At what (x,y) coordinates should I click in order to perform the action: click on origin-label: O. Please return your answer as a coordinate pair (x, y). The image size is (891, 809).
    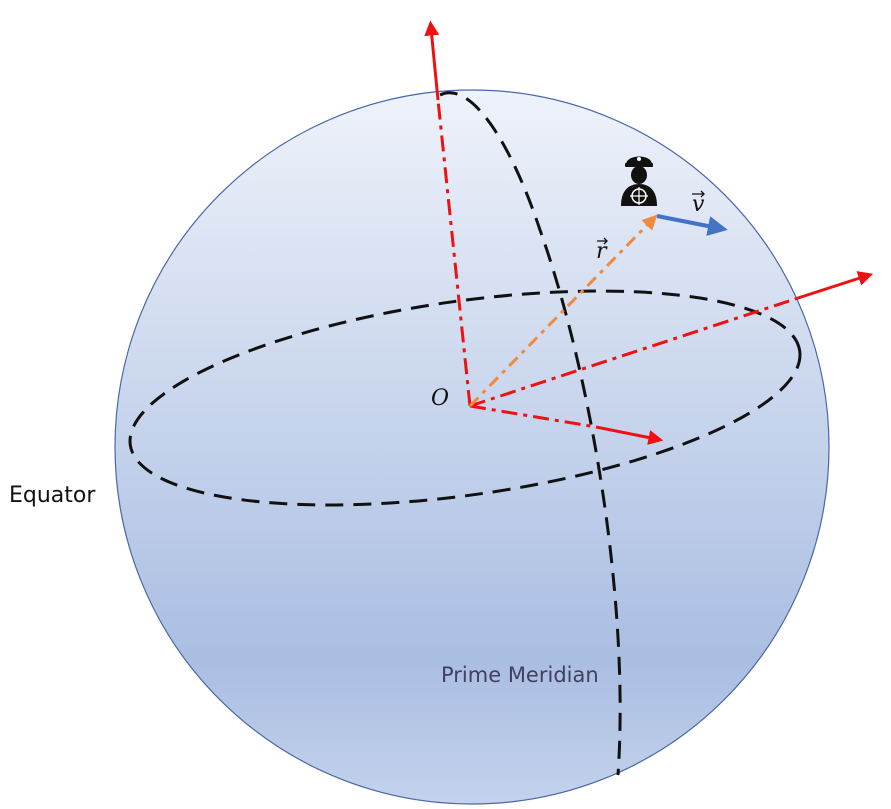
    Looking at the image, I should click on (440, 398).